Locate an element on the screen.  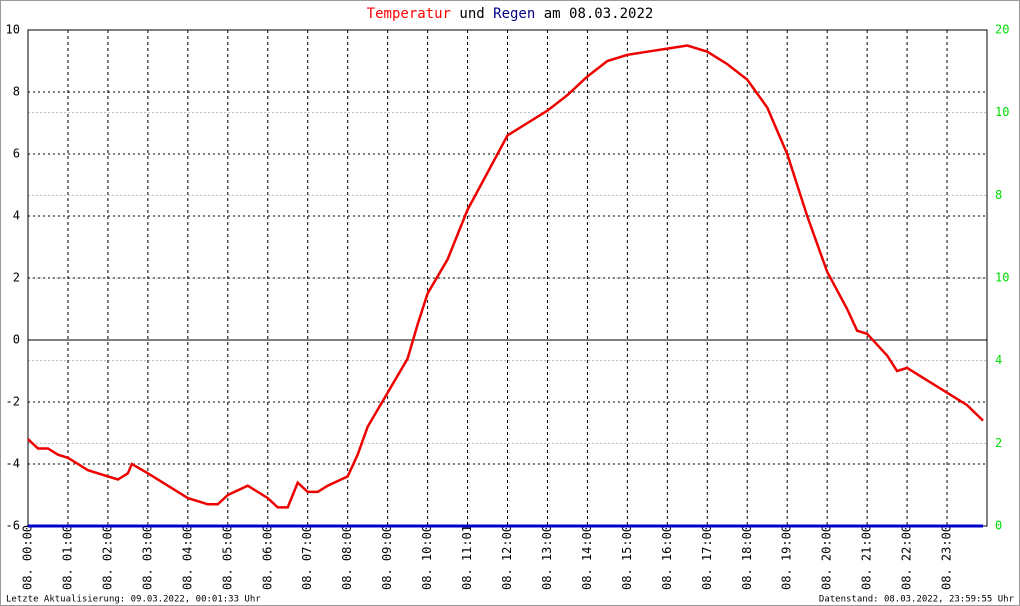
title-part: Temperatur is located at coordinates (409, 14).